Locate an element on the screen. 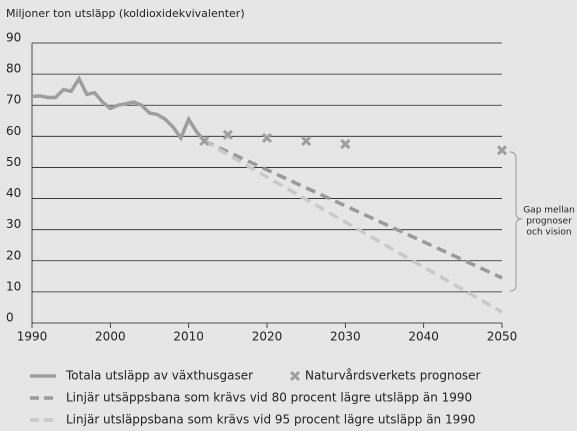  x-tick-label: 1990 is located at coordinates (32, 337).